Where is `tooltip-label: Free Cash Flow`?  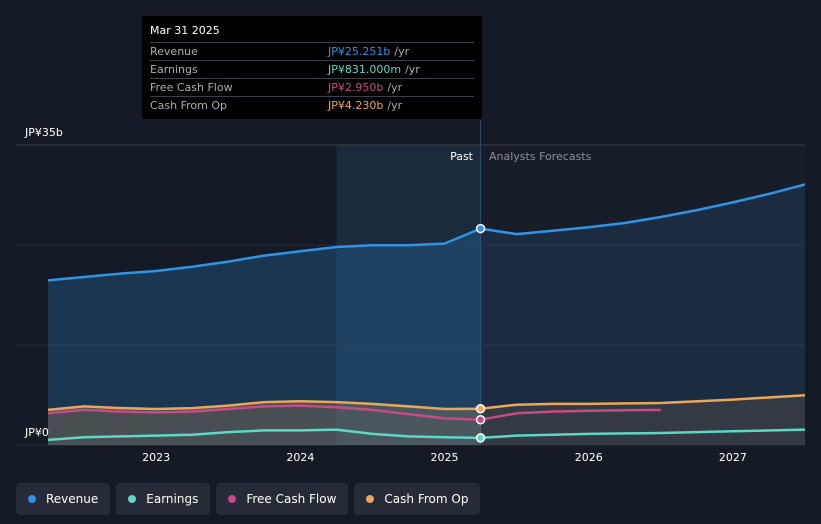 tooltip-label: Free Cash Flow is located at coordinates (191, 87).